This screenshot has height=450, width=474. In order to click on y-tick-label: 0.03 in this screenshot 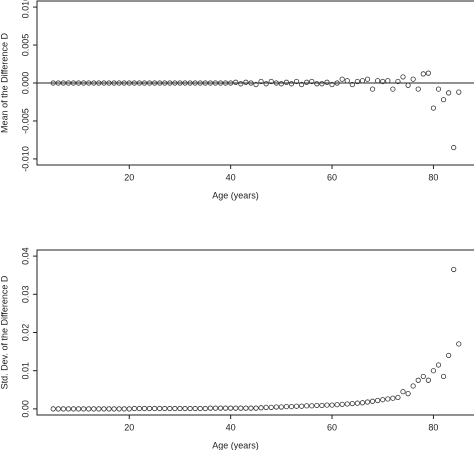, I will do `click(25, 295)`.